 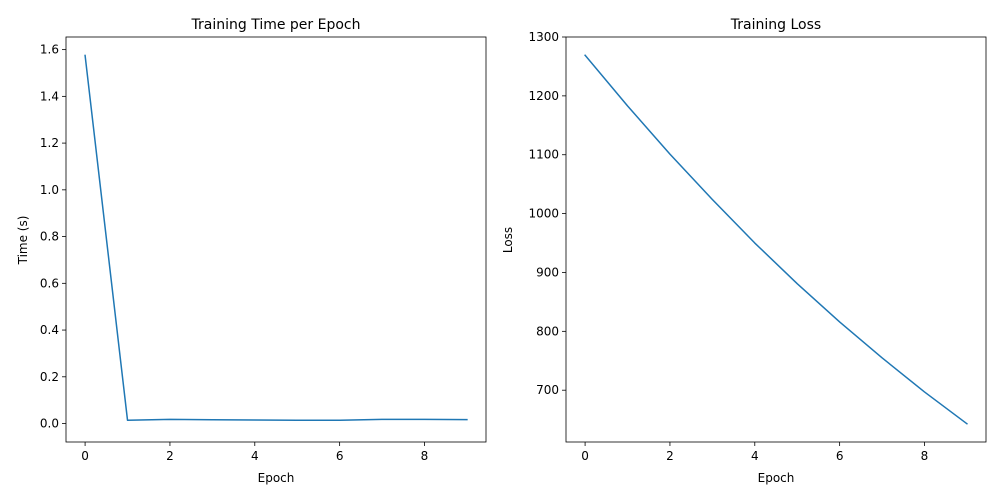 What do you see at coordinates (49, 283) in the screenshot?
I see `y-tick-label: 0.6` at bounding box center [49, 283].